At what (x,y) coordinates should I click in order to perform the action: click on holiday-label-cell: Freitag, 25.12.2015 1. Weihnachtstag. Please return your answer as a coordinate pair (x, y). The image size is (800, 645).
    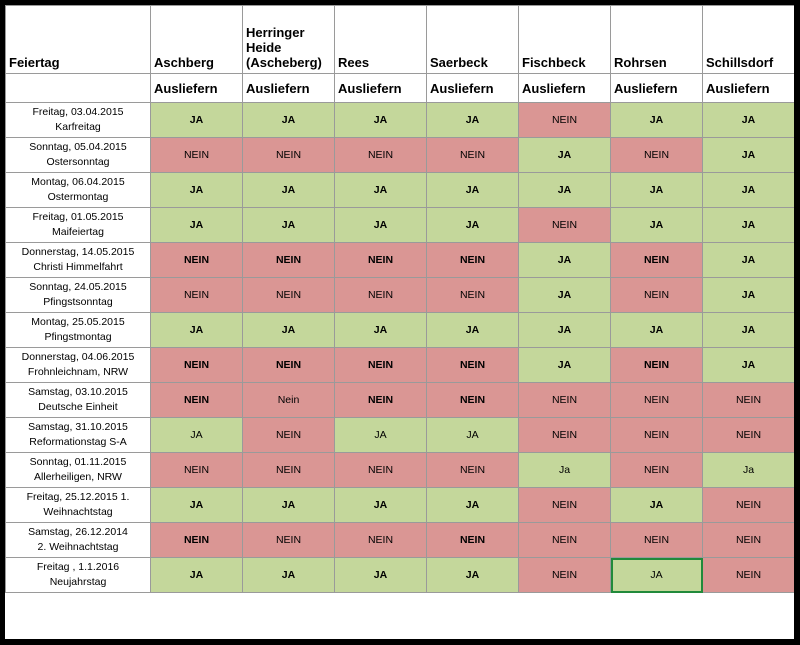
    Looking at the image, I should click on (78, 505).